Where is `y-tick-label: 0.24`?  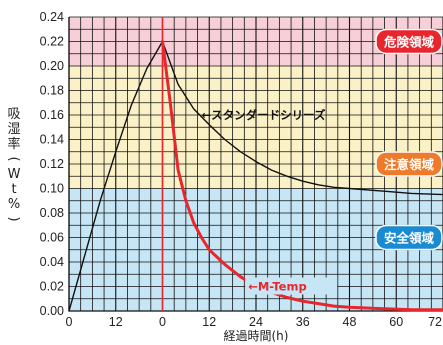 y-tick-label: 0.24 is located at coordinates (52, 17).